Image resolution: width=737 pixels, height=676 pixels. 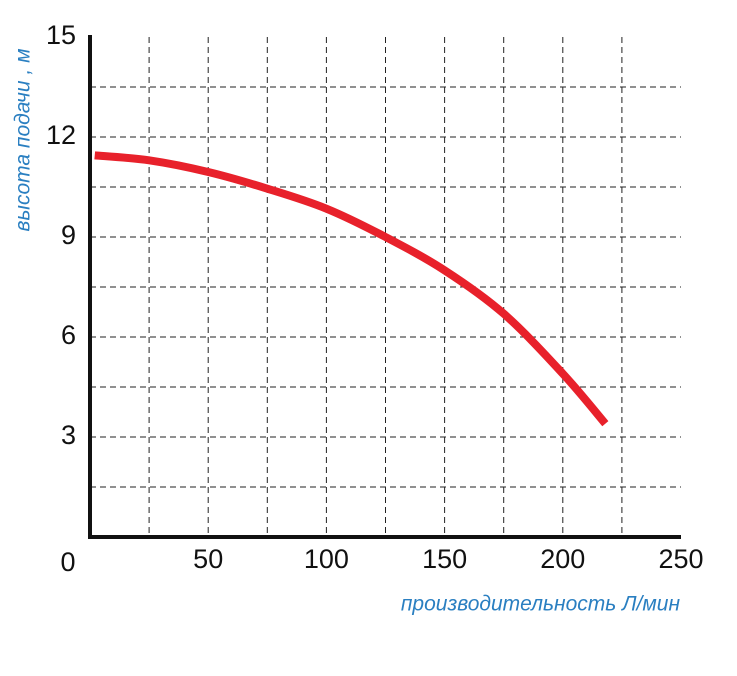 I want to click on x-tick-label: 200, so click(x=562, y=559).